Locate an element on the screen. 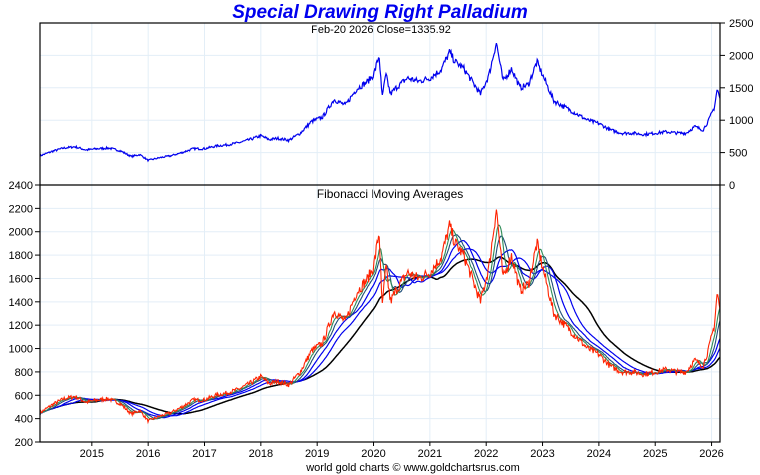 This screenshot has height=475, width=760. lower-panel-title: Fibonacci Moving Averages is located at coordinates (390, 194).